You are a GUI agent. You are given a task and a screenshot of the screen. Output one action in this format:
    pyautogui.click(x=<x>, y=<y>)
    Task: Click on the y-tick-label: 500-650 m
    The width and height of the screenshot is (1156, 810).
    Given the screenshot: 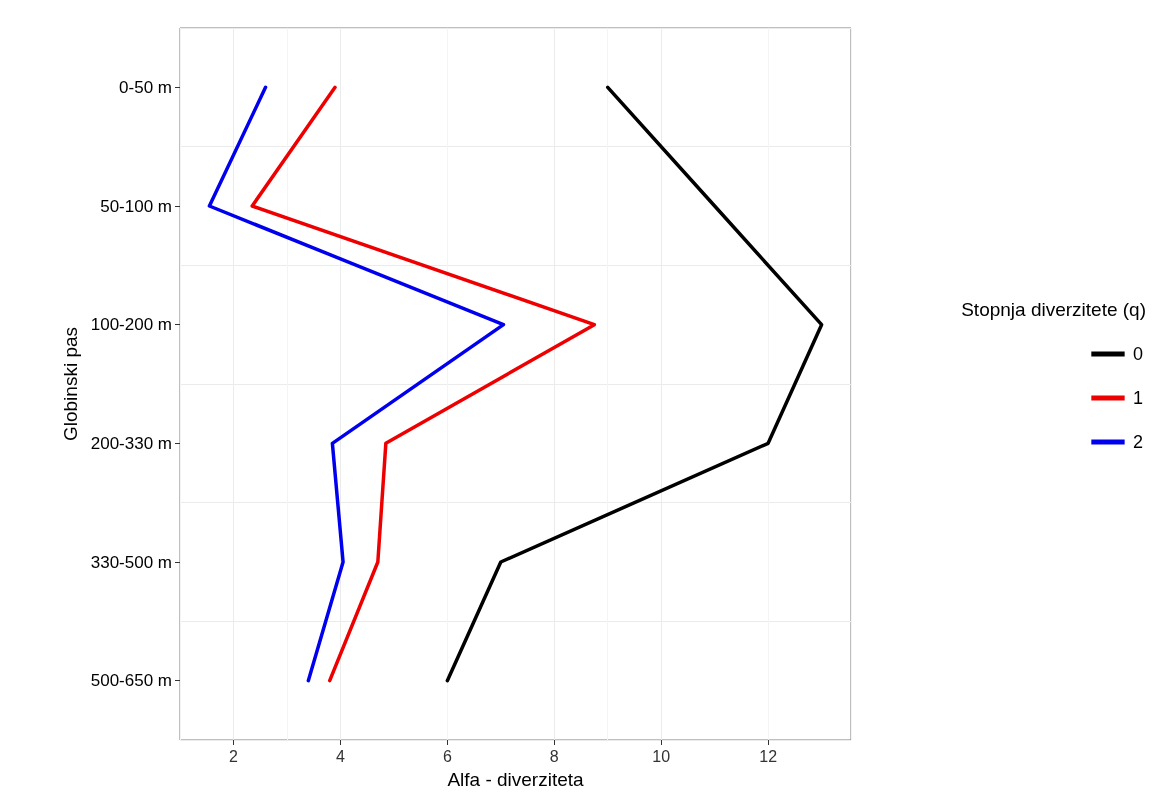 What is the action you would take?
    pyautogui.click(x=131, y=681)
    